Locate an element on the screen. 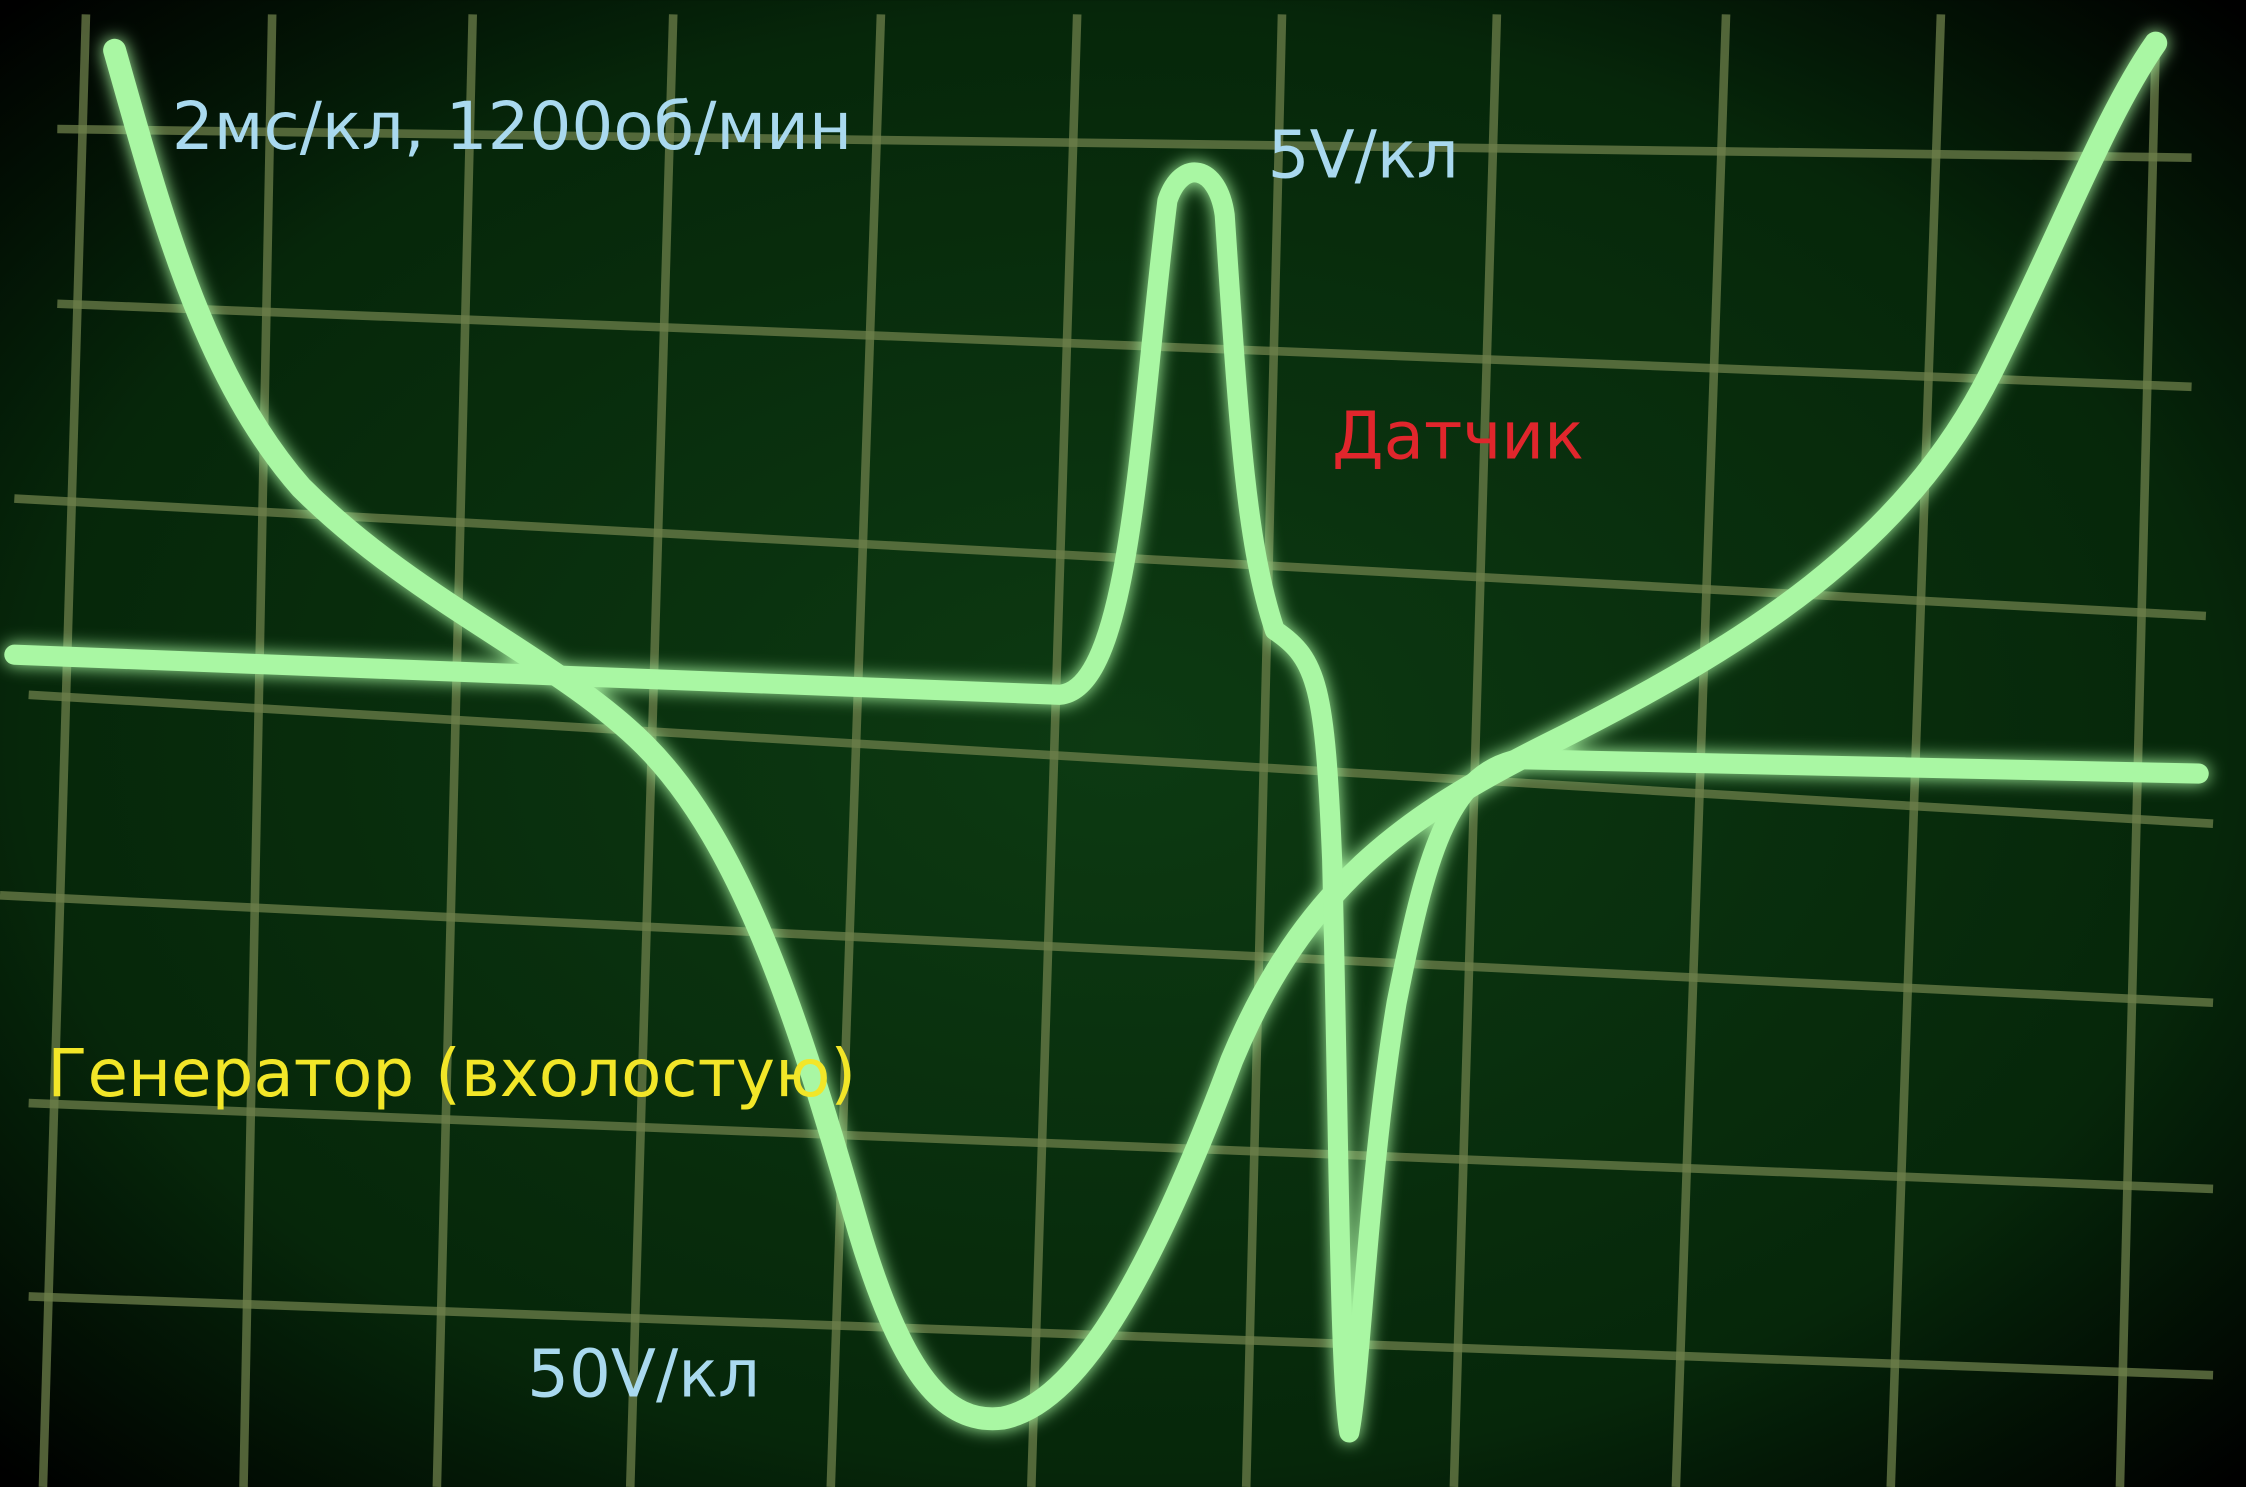  generator-label: Генератор (вхолостую) is located at coordinates (451, 1073).